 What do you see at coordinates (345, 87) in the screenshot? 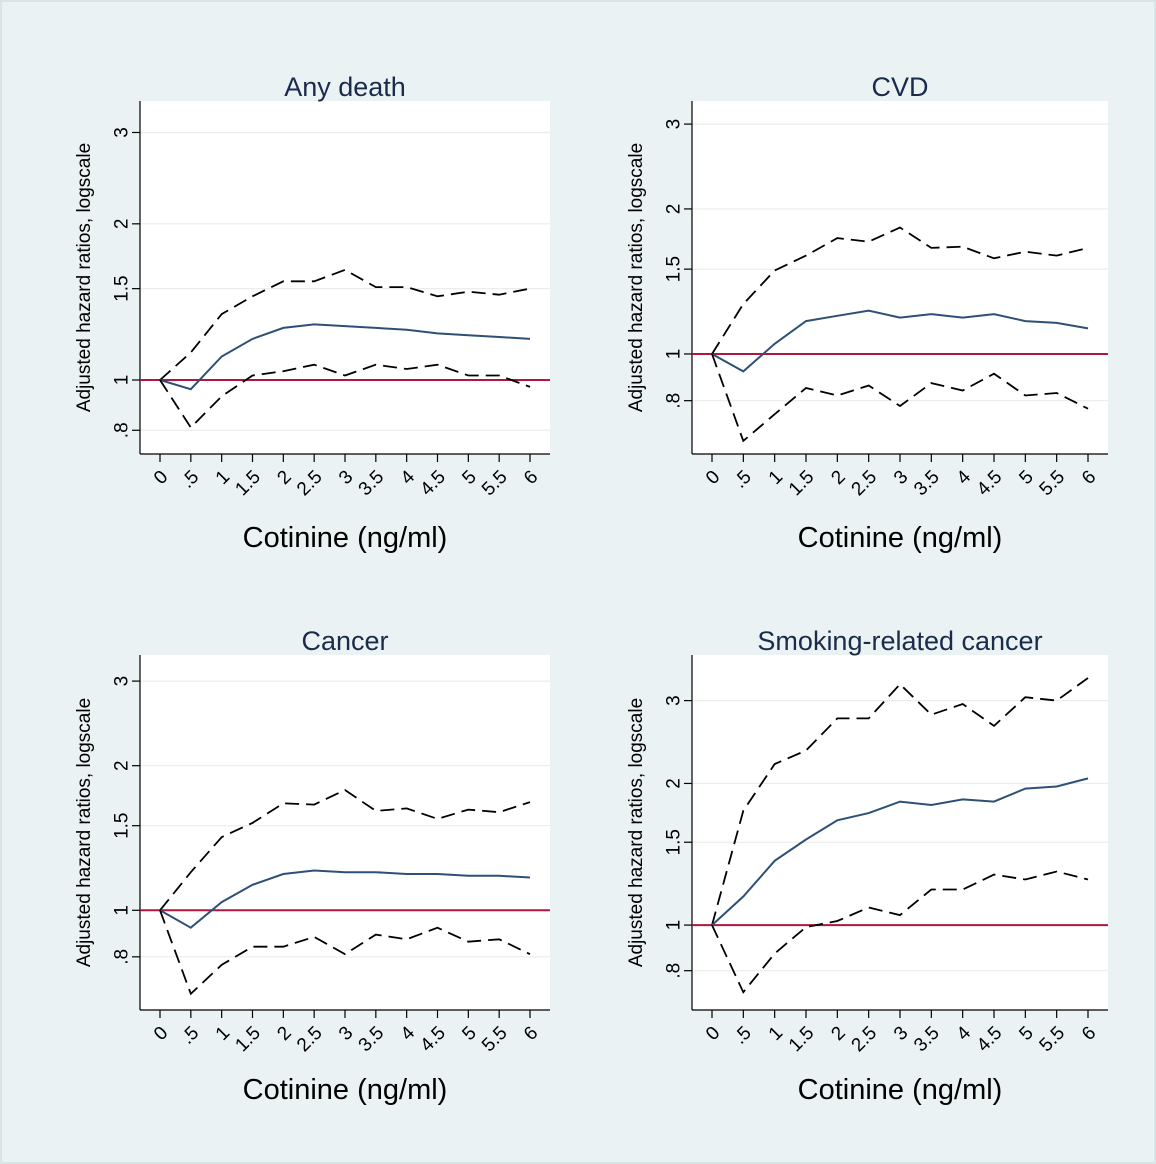
I see `panel-title: Any death` at bounding box center [345, 87].